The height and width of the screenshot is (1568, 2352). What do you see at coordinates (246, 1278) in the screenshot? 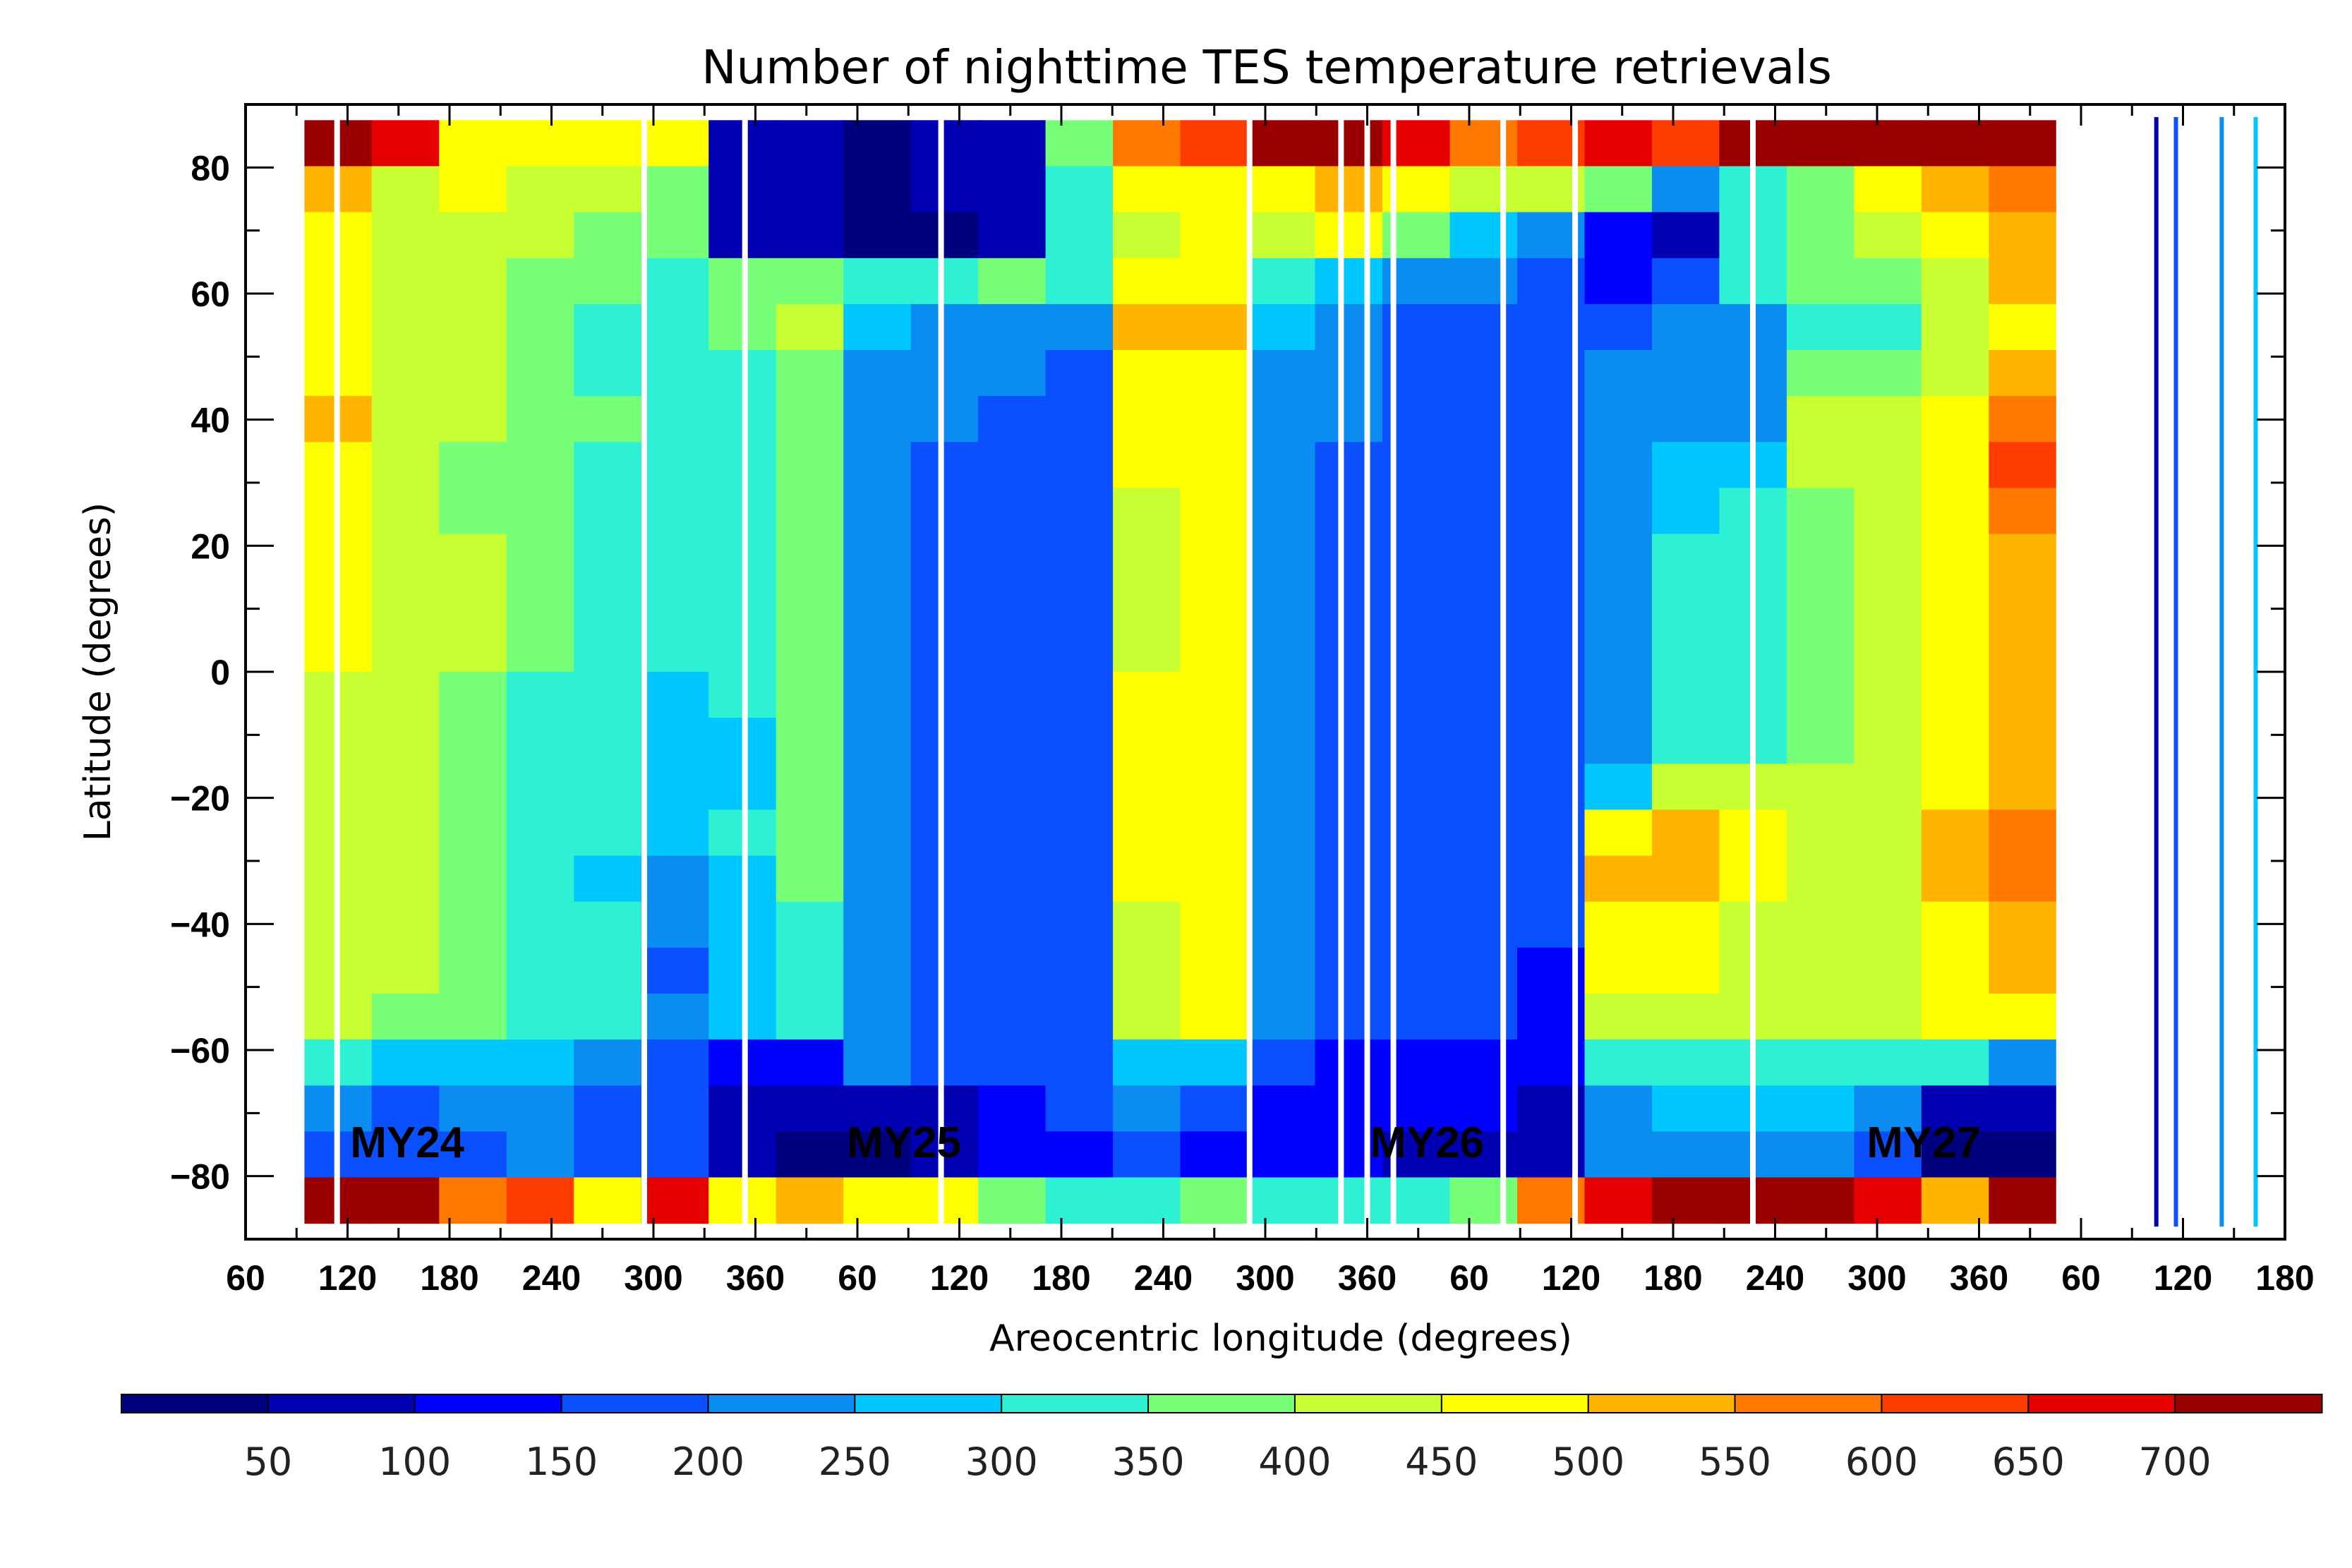
I see `x-tick-label: 60` at bounding box center [246, 1278].